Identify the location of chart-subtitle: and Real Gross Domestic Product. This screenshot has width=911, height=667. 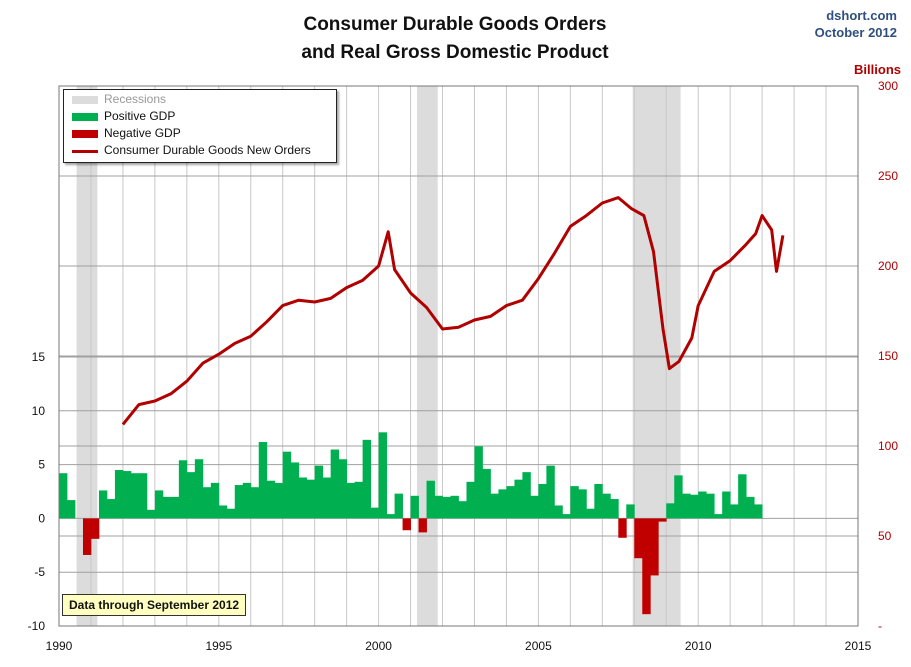
(455, 52).